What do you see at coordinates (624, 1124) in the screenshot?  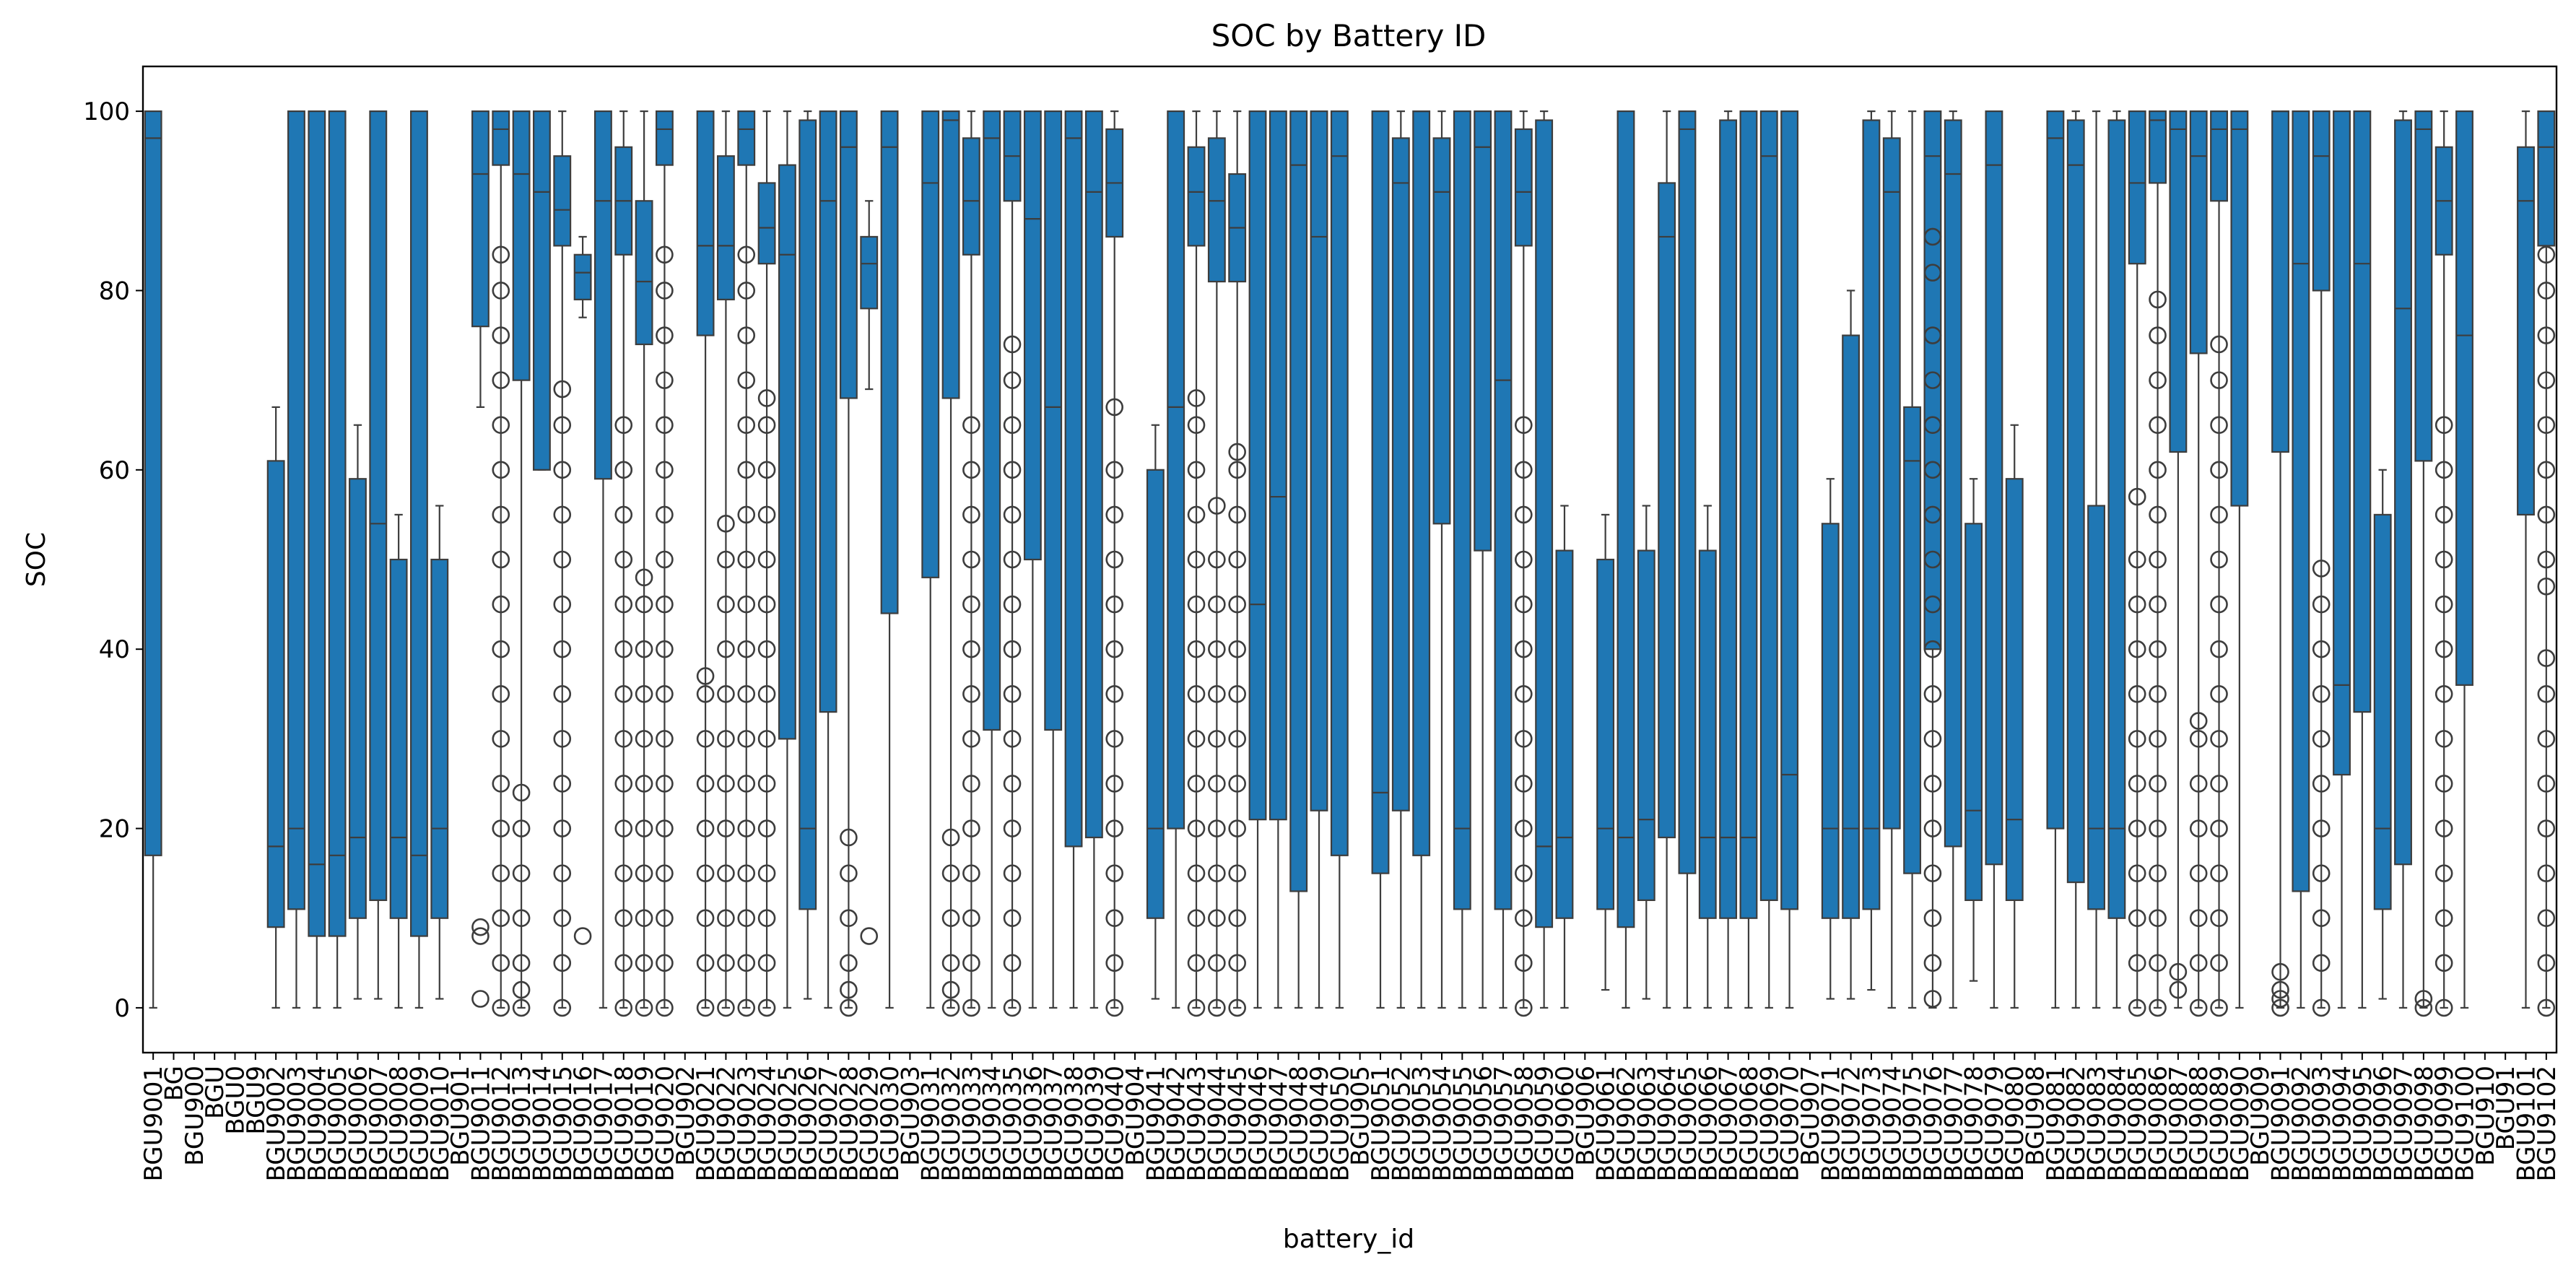 I see `x-tick-label: BGU9018` at bounding box center [624, 1124].